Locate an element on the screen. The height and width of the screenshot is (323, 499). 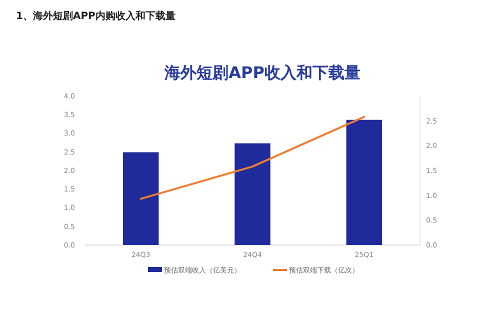
chart-title: 海外短剧APP收入和下载量 is located at coordinates (262, 72).